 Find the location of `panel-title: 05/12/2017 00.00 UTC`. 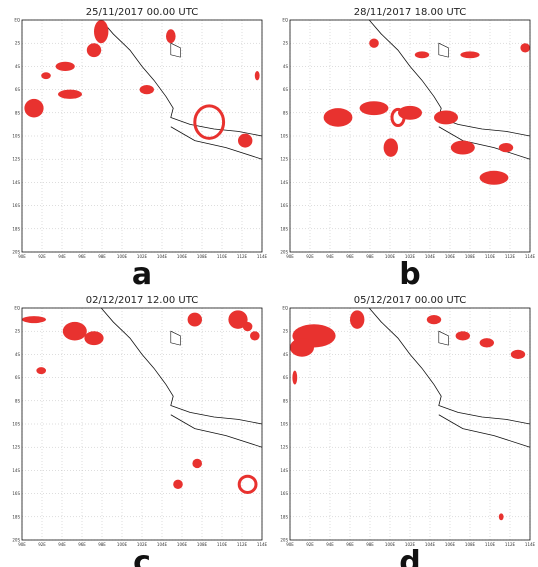

panel-title: 05/12/2017 00.00 UTC is located at coordinates (410, 300).